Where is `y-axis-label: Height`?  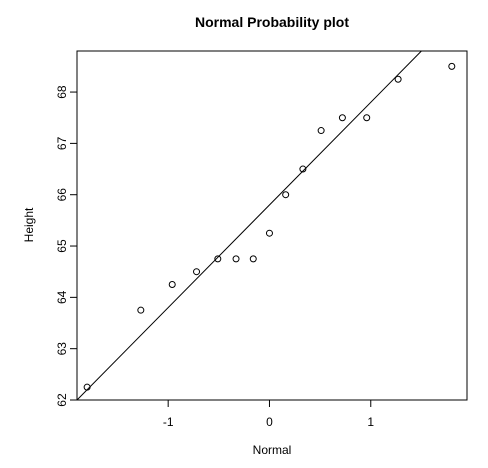
y-axis-label: Height is located at coordinates (29, 224).